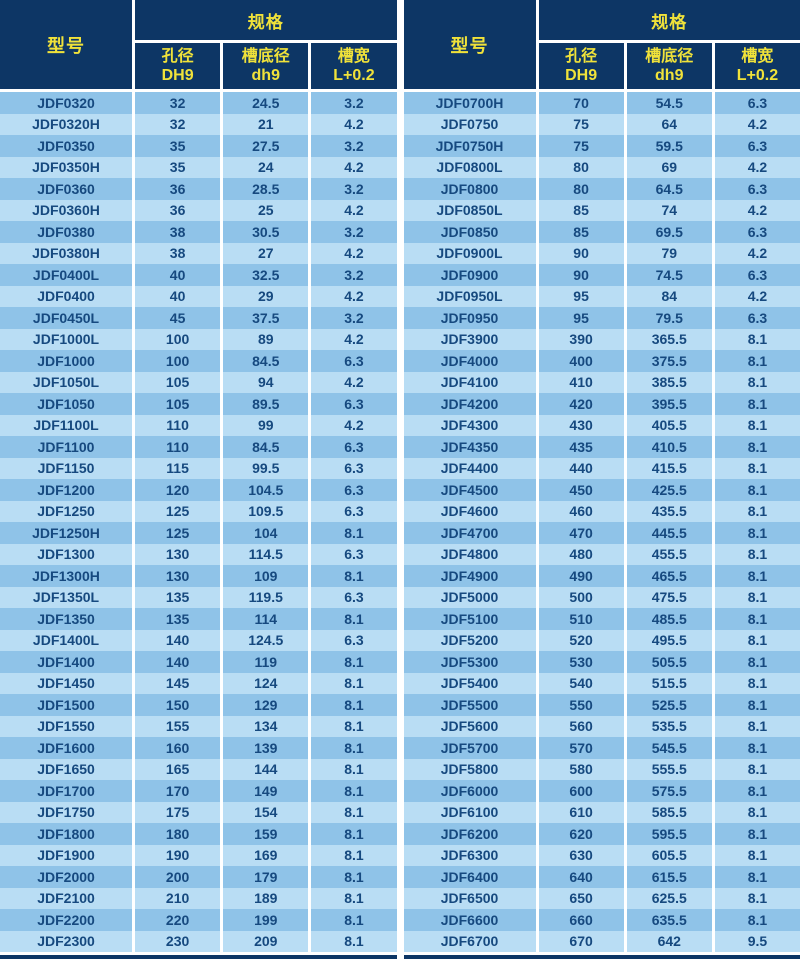 The image size is (800, 960). I want to click on bore-diameter-cell: 580, so click(581, 769).